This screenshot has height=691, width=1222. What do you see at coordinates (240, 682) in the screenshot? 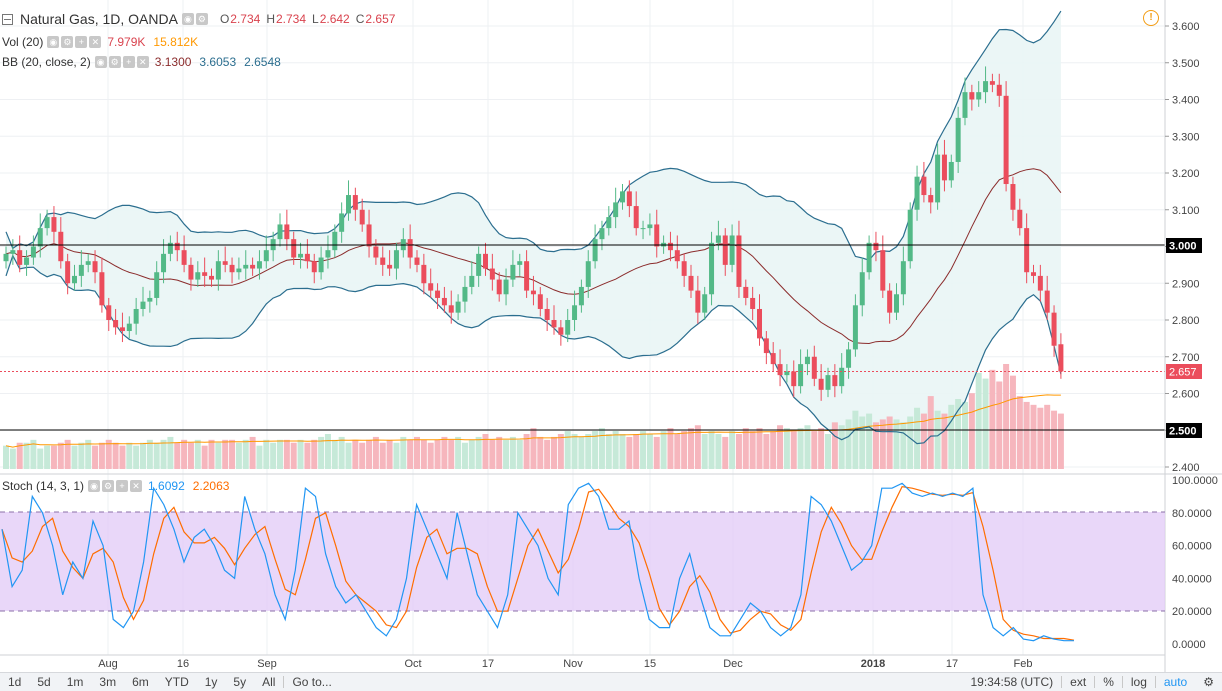
I see `range-5y: 5y` at bounding box center [240, 682].